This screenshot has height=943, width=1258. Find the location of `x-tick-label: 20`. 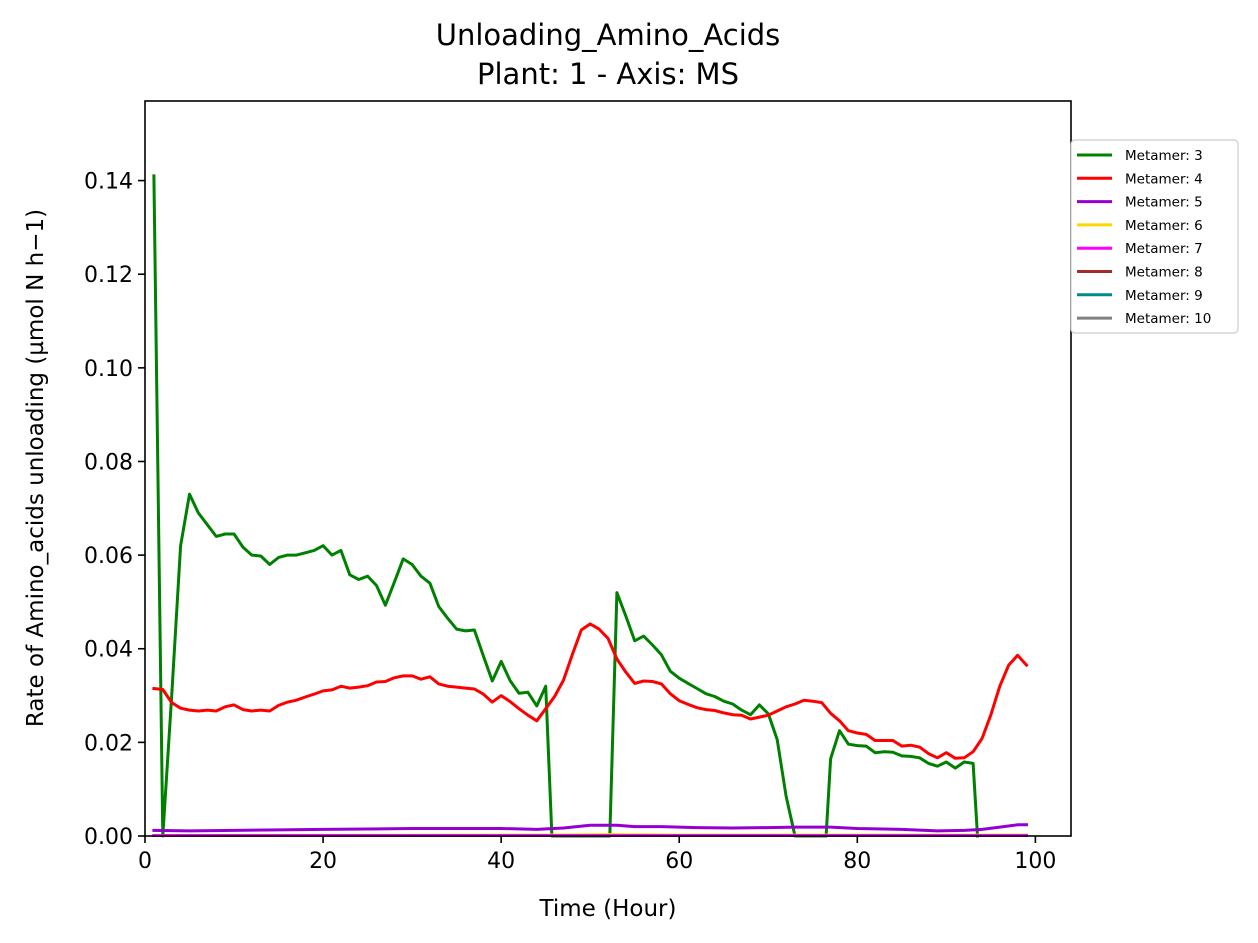

x-tick-label: 20 is located at coordinates (323, 861).